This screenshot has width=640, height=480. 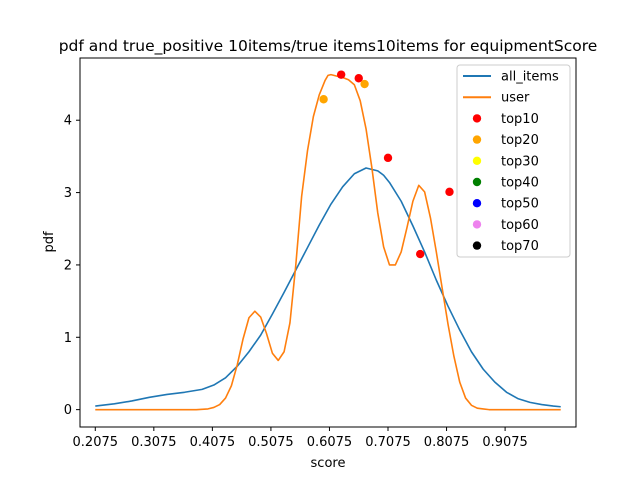 What do you see at coordinates (388, 442) in the screenshot?
I see `x-tick-label: 0.7075` at bounding box center [388, 442].